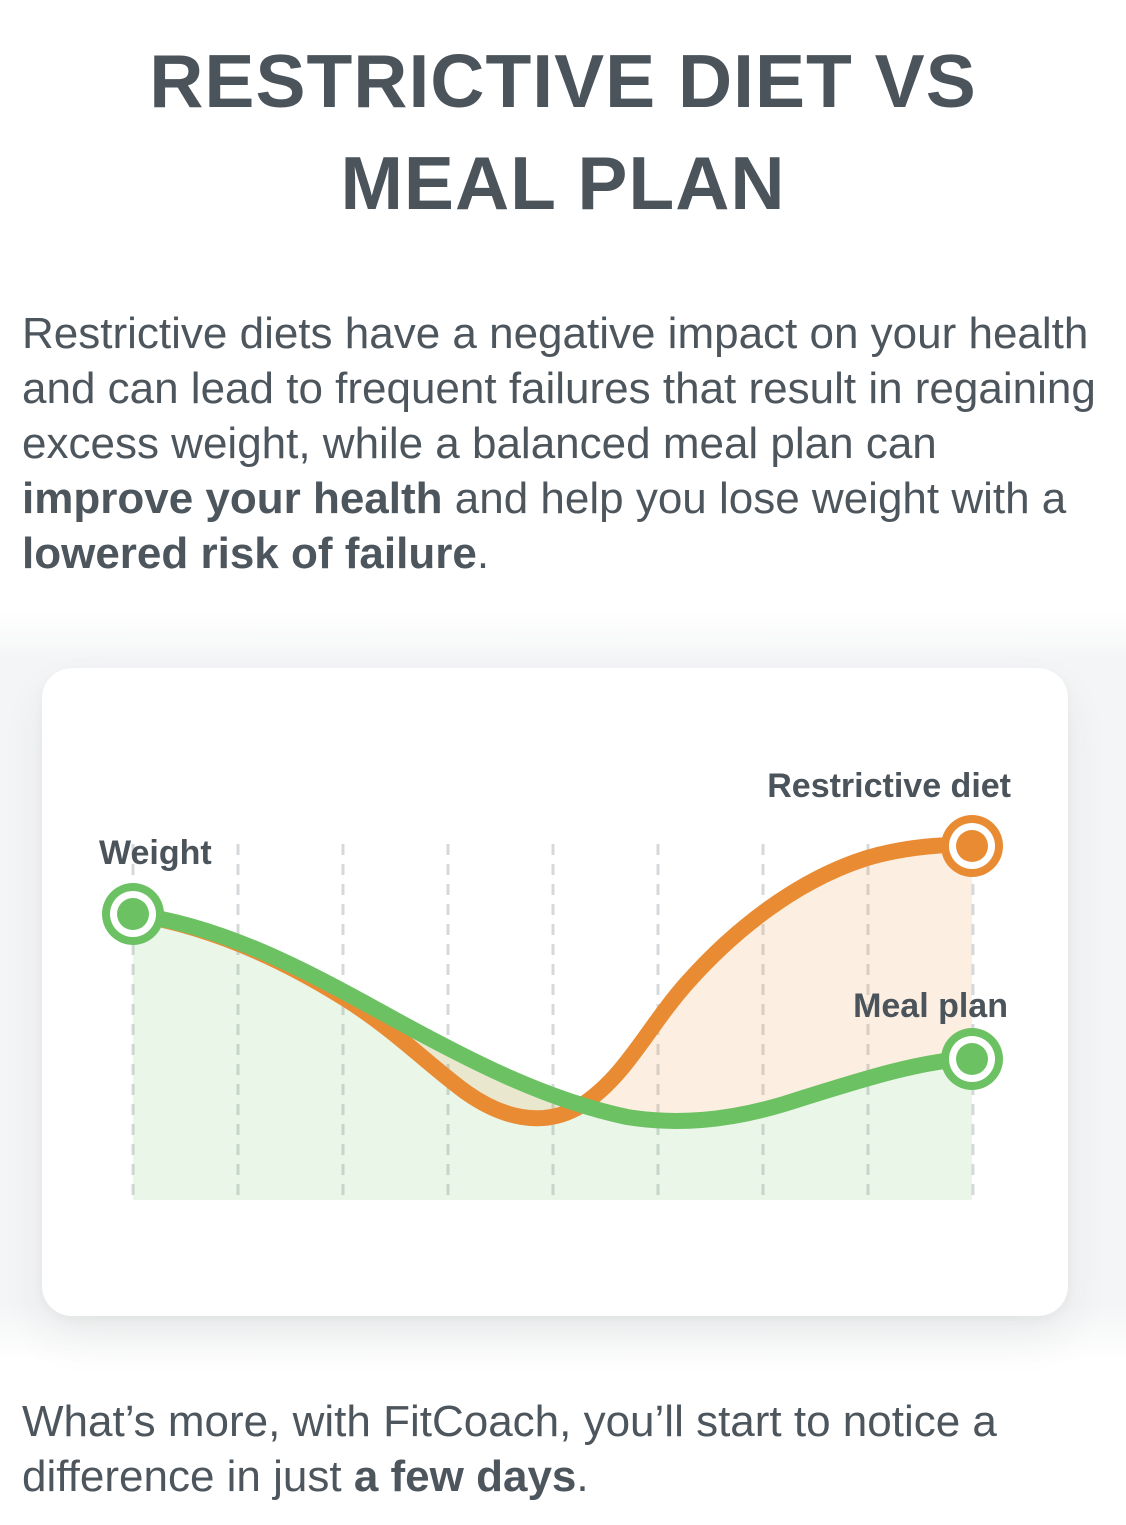 This screenshot has height=1525, width=1126. I want to click on restrictive-diet-end-marker, so click(972, 846).